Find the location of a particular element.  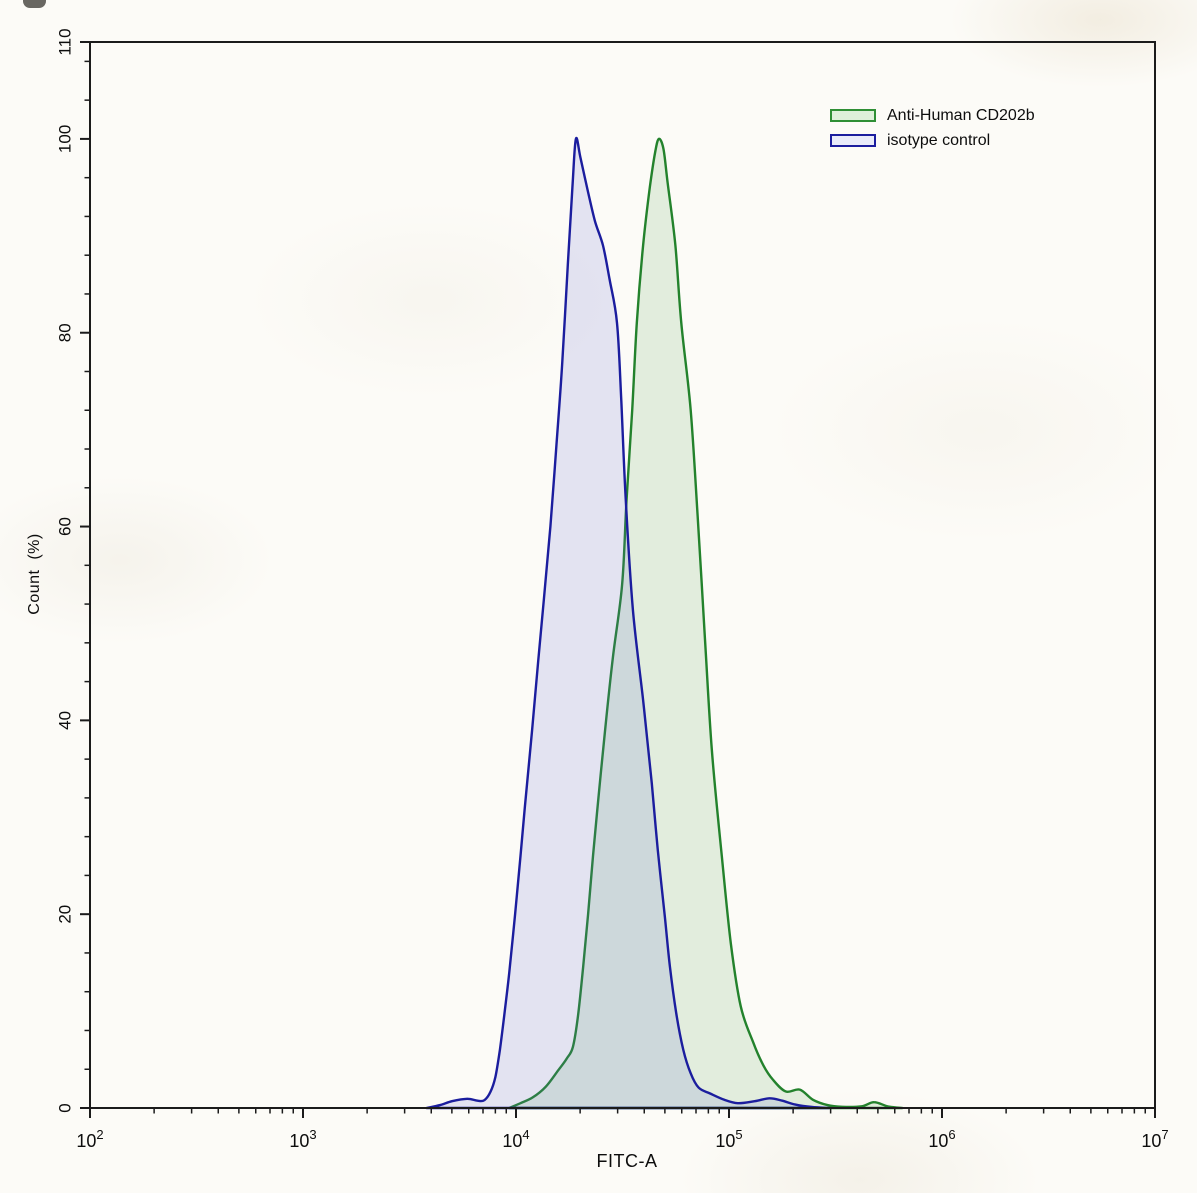

svg-text: 103 is located at coordinates (302, 1139).